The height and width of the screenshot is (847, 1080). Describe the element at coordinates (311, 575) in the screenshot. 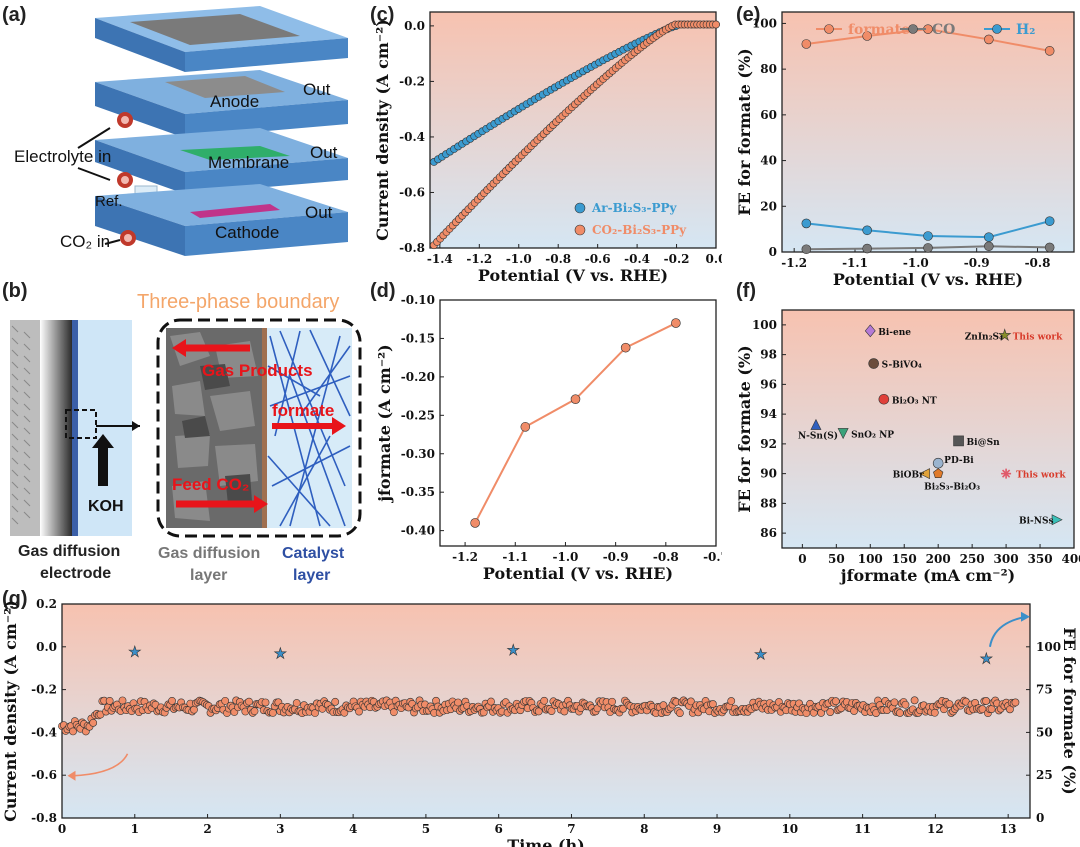

I see `cat-label-2: layer` at that location.